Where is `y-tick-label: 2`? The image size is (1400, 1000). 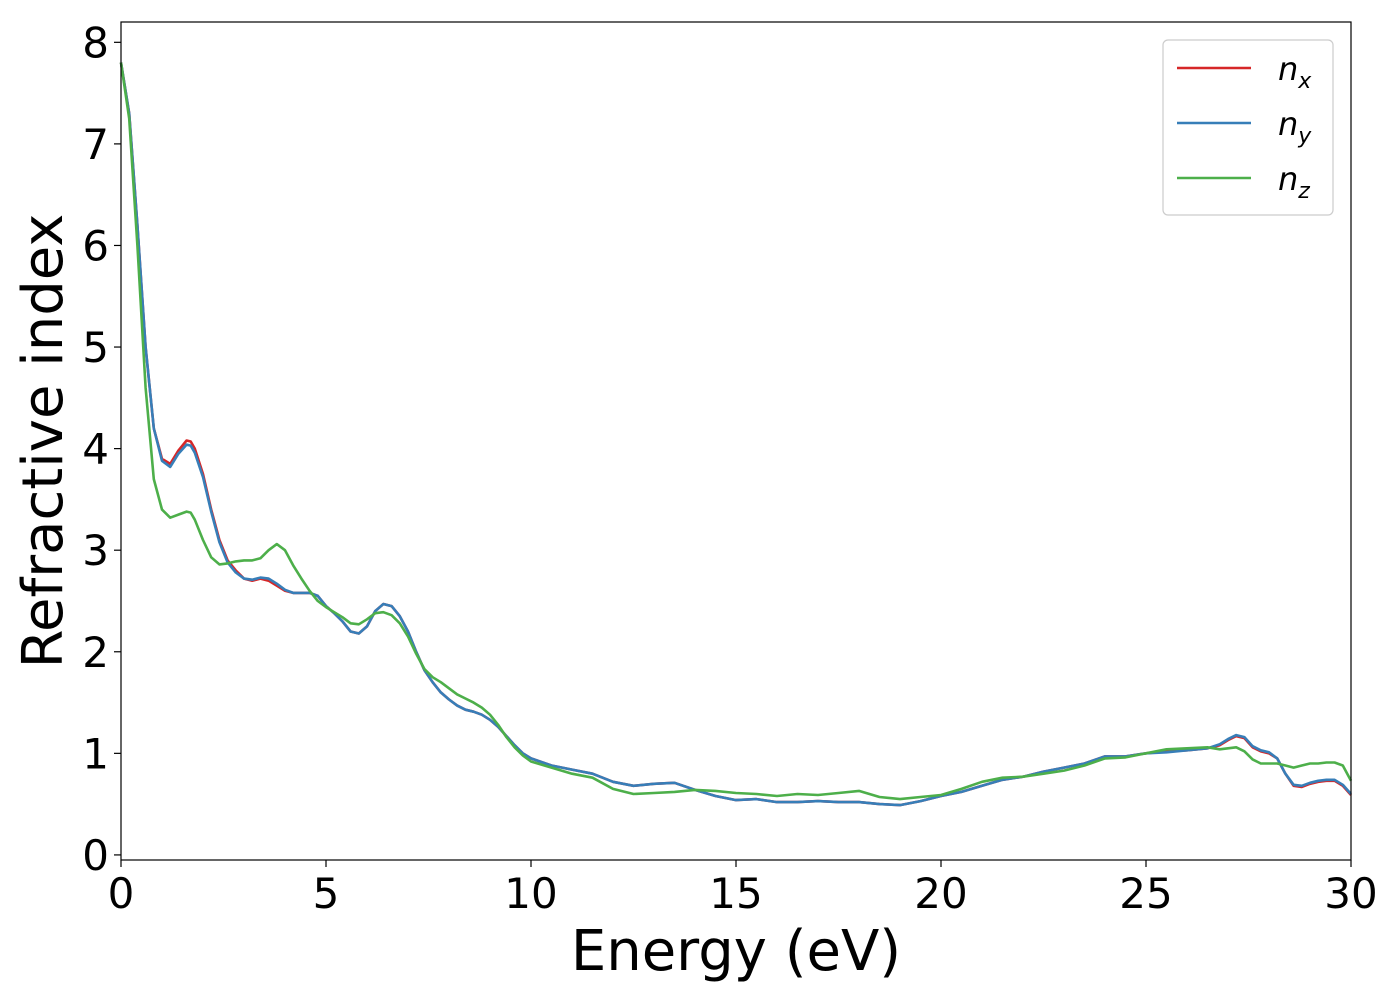
y-tick-label: 2 is located at coordinates (95, 652).